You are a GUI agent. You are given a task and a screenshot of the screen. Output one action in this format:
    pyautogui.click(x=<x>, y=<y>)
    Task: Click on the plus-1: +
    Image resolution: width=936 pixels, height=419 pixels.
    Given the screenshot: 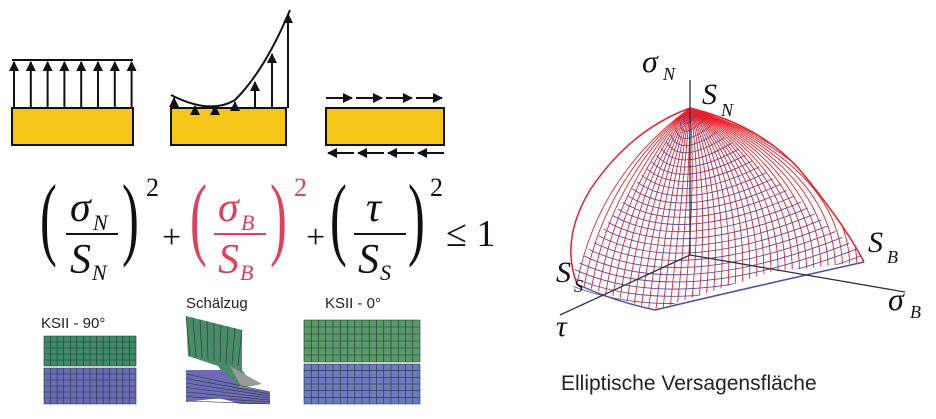 What is the action you would take?
    pyautogui.click(x=171, y=237)
    